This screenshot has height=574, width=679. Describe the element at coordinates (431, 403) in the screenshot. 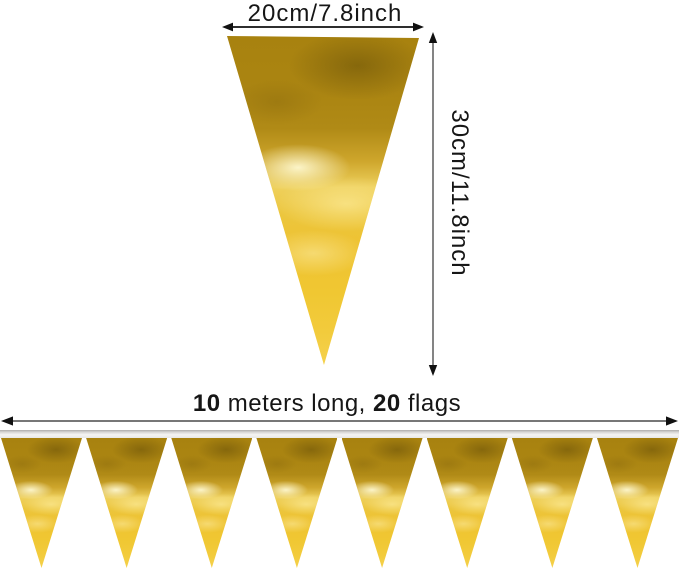

I see `banner-flags-text: flags` at that location.